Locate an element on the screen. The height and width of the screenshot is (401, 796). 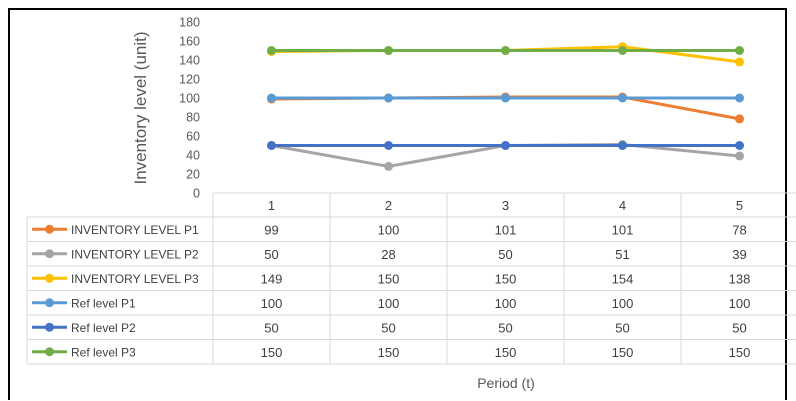
legend-label: INVENTORY LEVEL P3 is located at coordinates (135, 279).